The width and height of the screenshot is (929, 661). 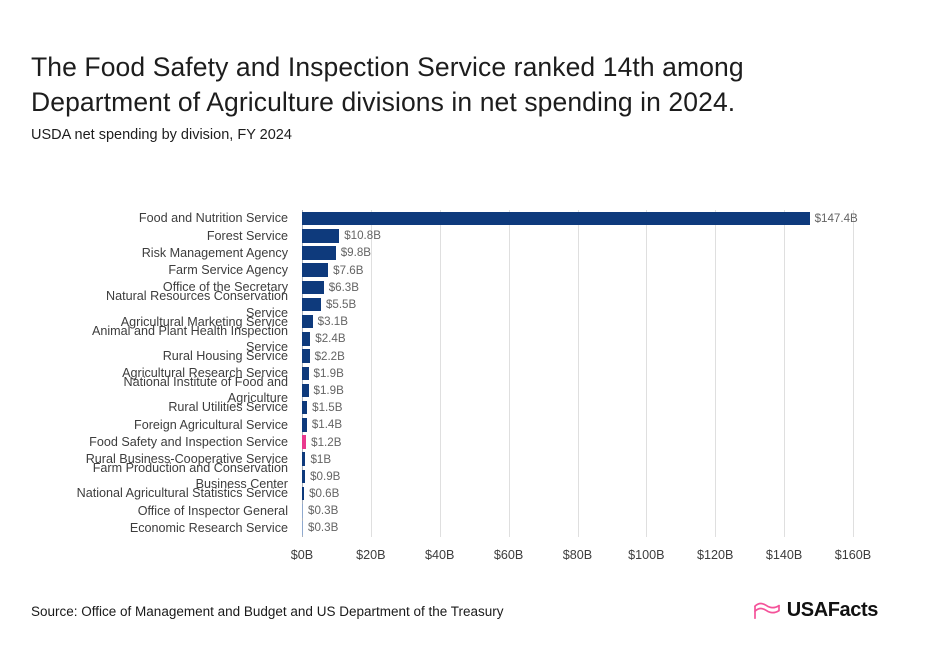 I want to click on category-label-text: National Agricultural Statistics Service, so click(x=182, y=493).